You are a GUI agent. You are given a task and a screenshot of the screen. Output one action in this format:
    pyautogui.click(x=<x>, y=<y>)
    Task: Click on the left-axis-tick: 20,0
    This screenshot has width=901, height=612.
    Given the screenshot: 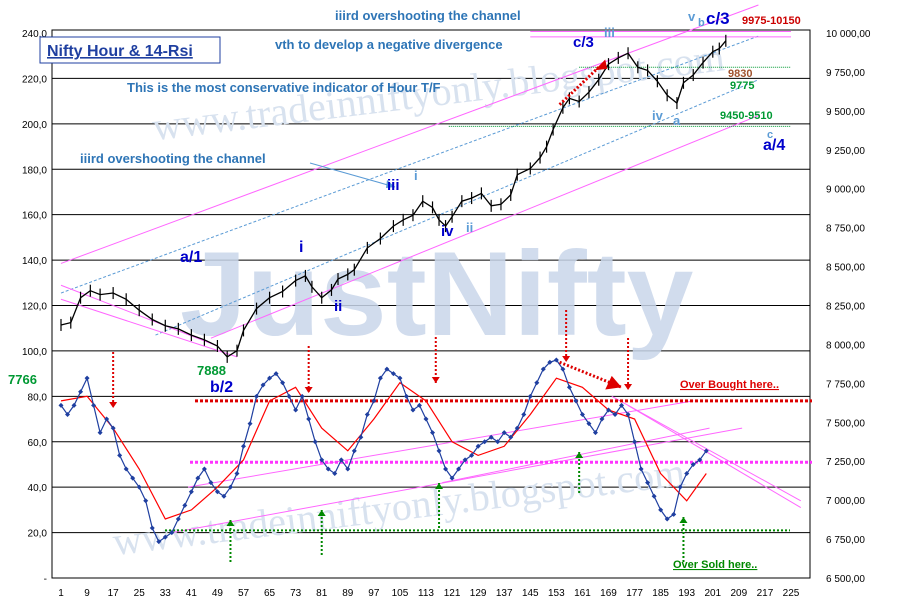 What is the action you would take?
    pyautogui.click(x=38, y=534)
    